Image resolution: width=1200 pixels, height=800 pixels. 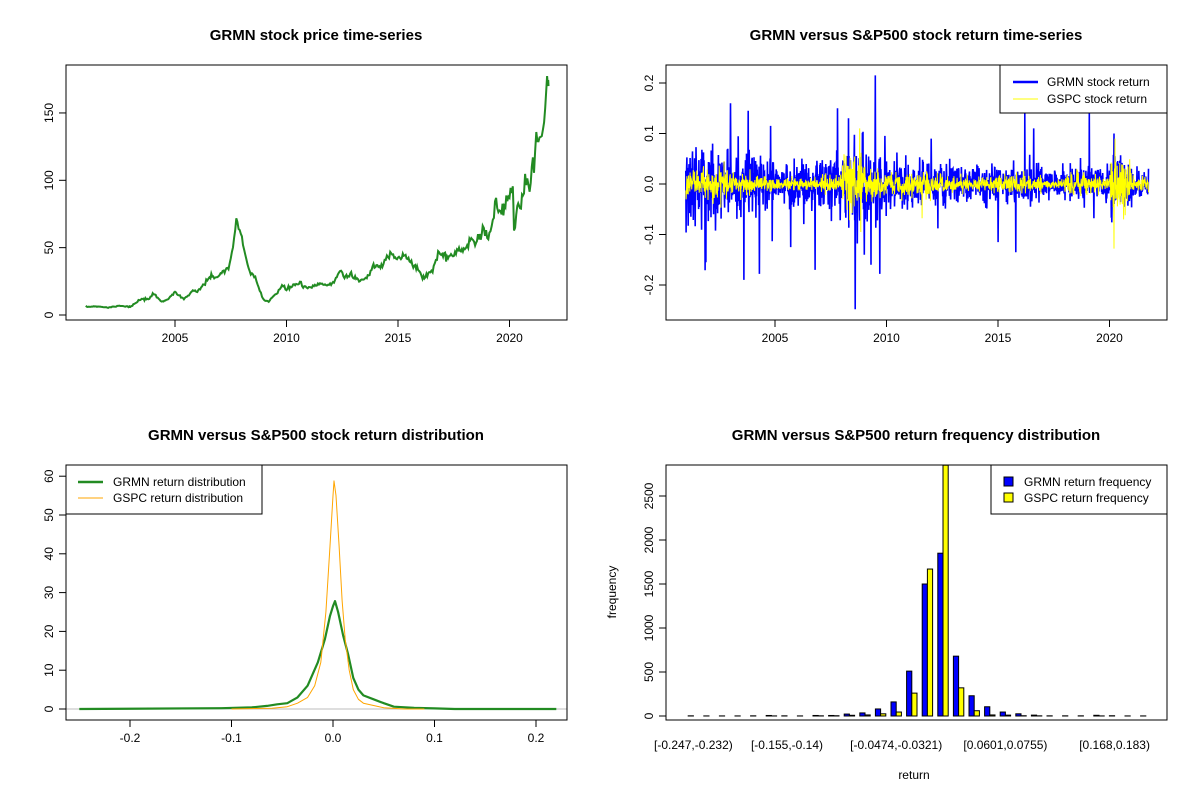 I want to click on y-tick-label: 500, so click(x=649, y=672).